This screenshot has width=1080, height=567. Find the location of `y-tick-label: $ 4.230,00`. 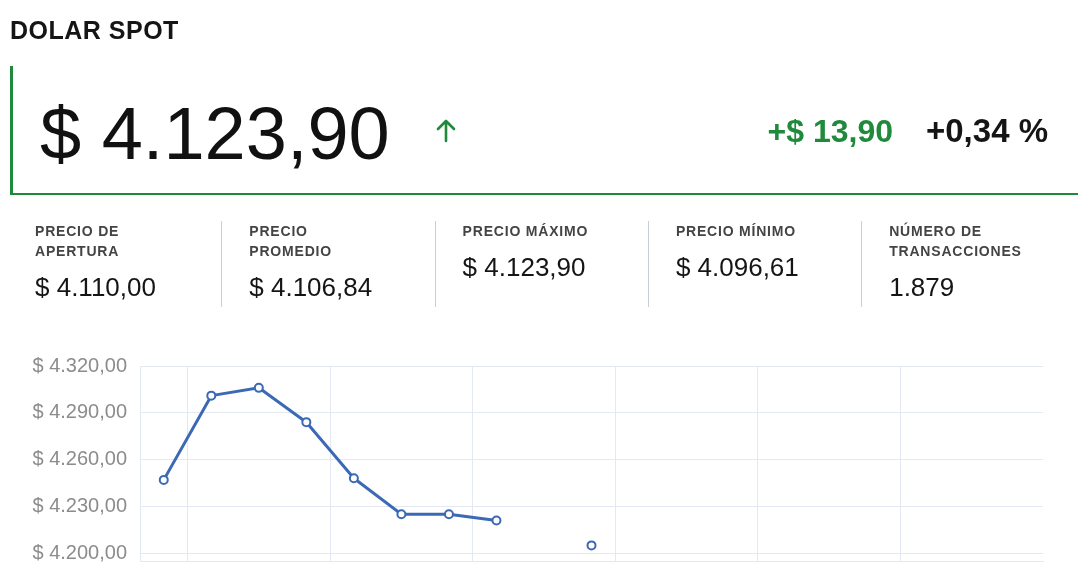

y-tick-label: $ 4.230,00 is located at coordinates (79, 504).